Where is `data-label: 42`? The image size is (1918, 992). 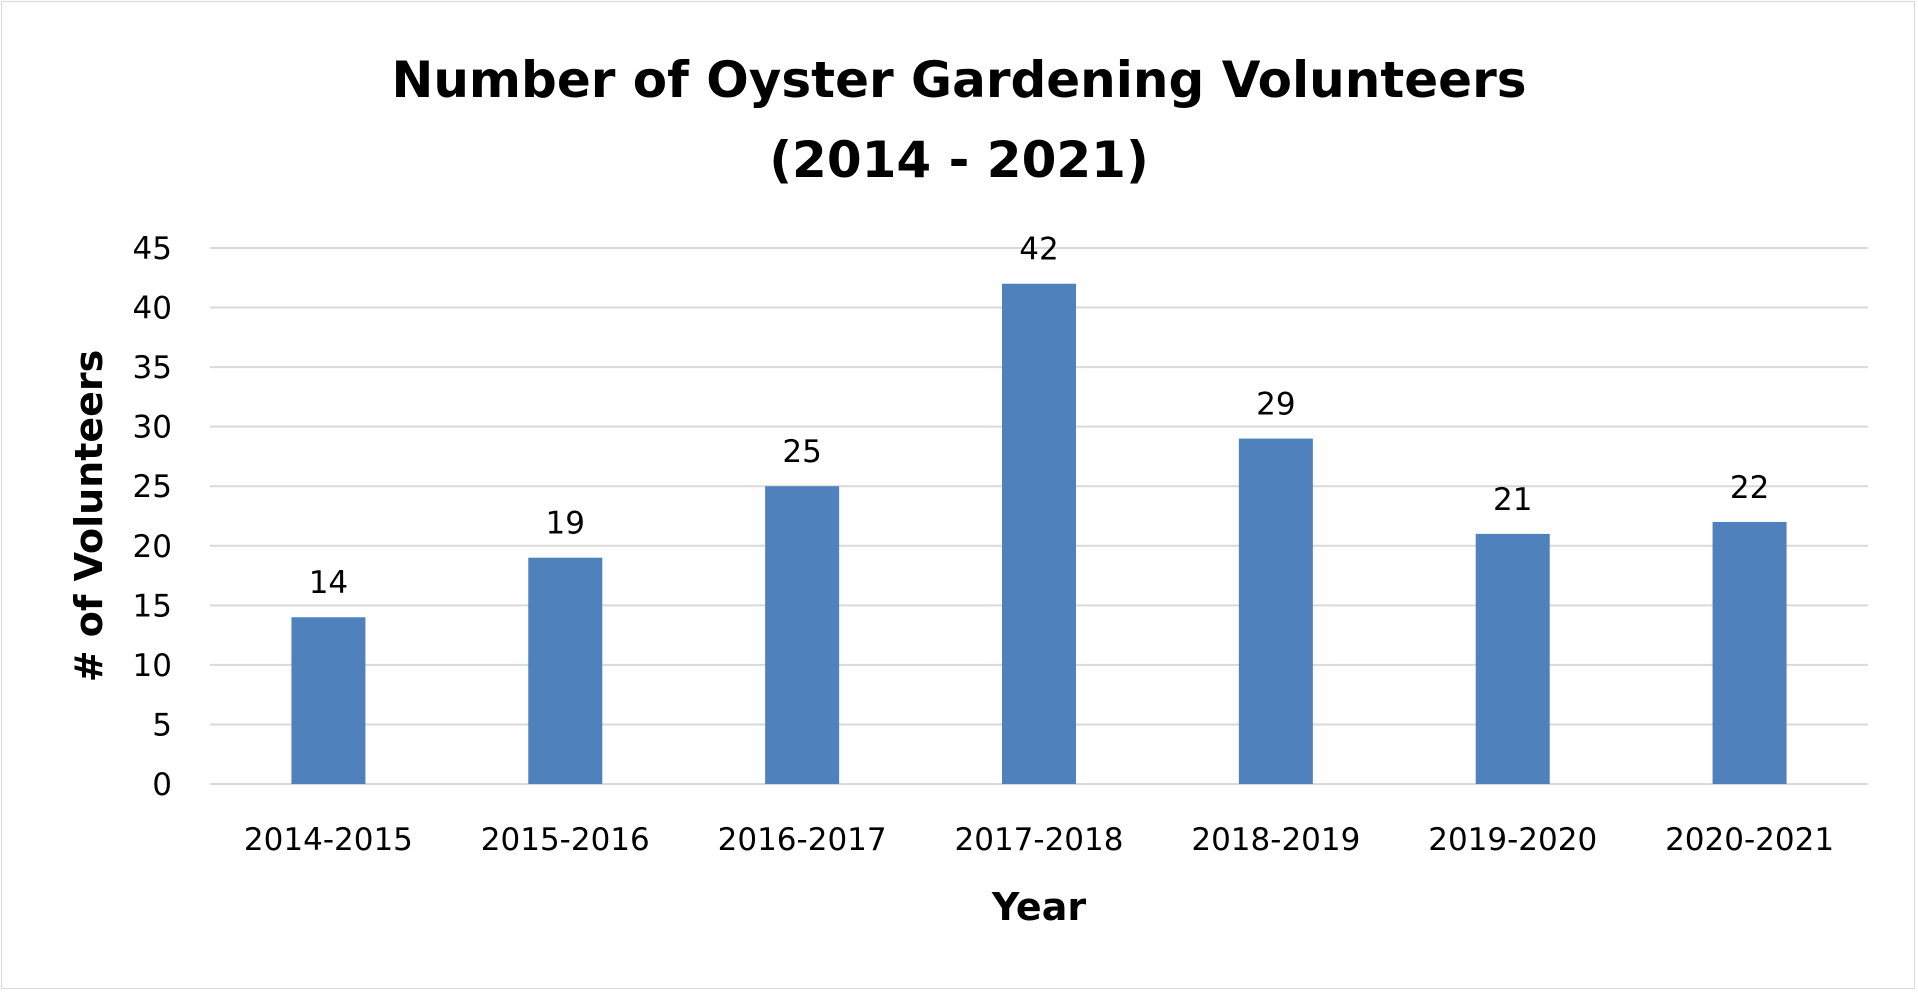
data-label: 42 is located at coordinates (1038, 250).